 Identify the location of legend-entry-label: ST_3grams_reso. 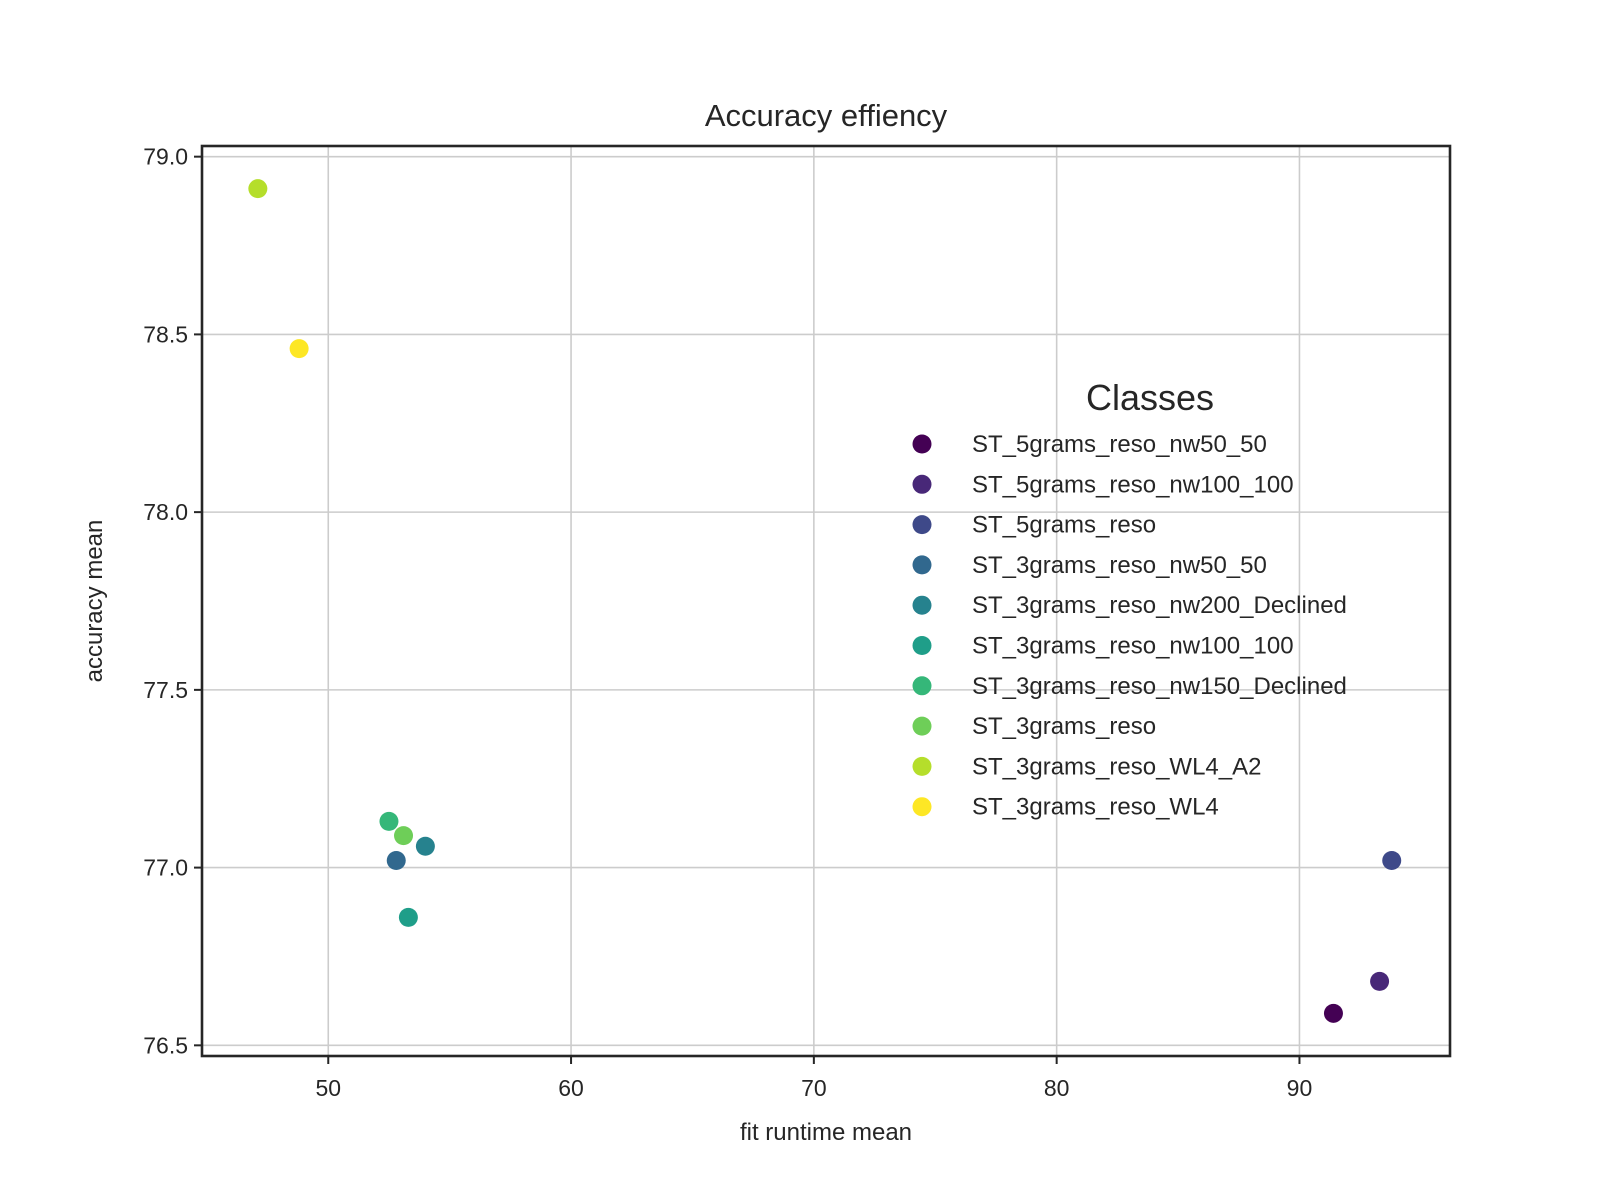
(1064, 726).